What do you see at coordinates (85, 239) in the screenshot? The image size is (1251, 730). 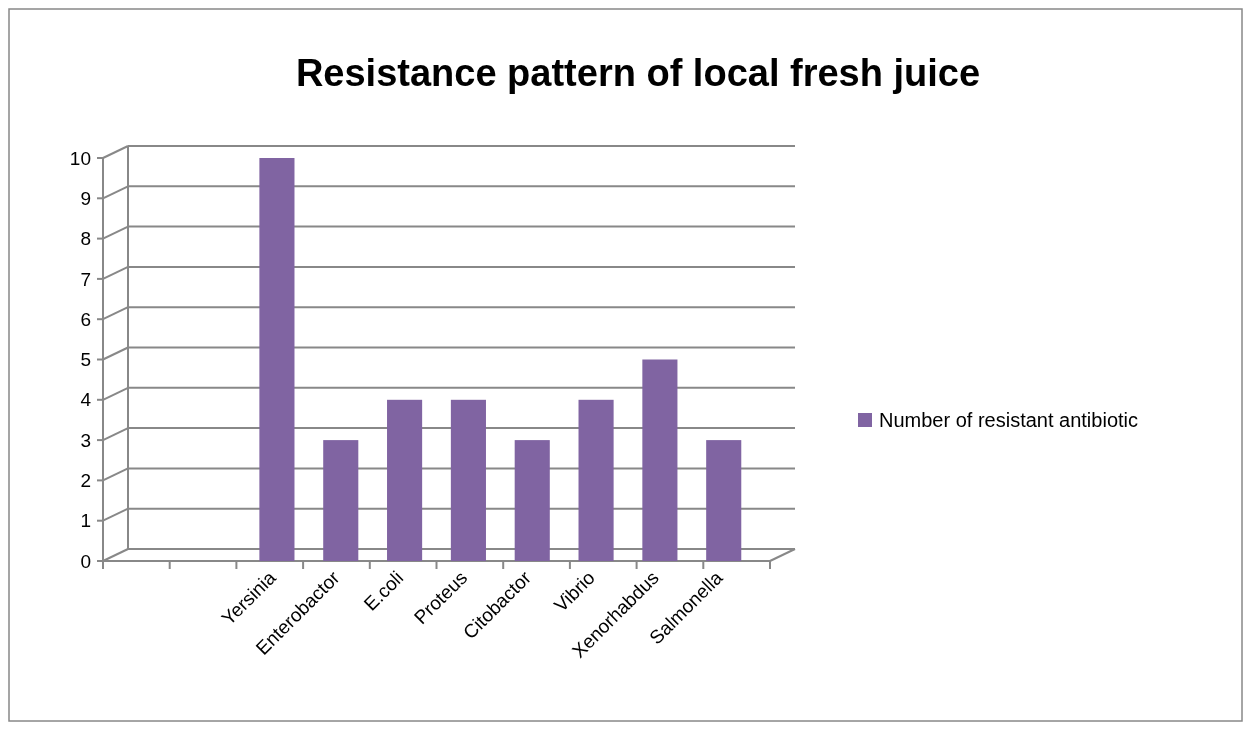 I see `y-tick-label: 8` at bounding box center [85, 239].